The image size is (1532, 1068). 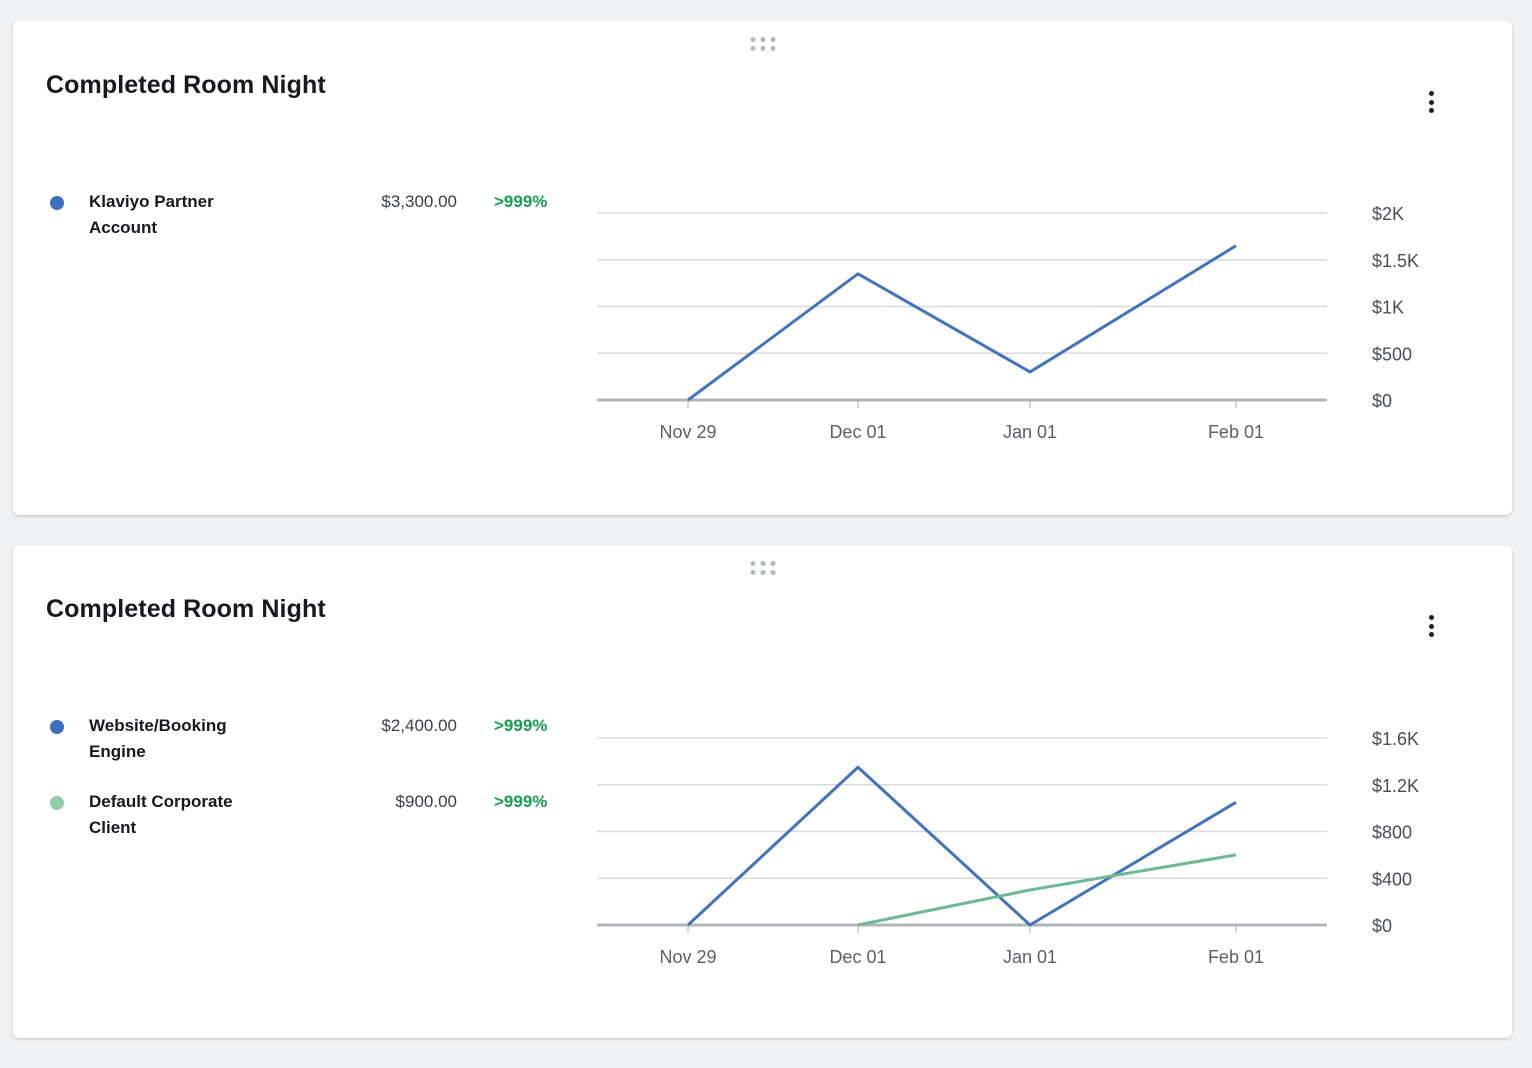 I want to click on svg-text: $1.5K, so click(x=1395, y=261).